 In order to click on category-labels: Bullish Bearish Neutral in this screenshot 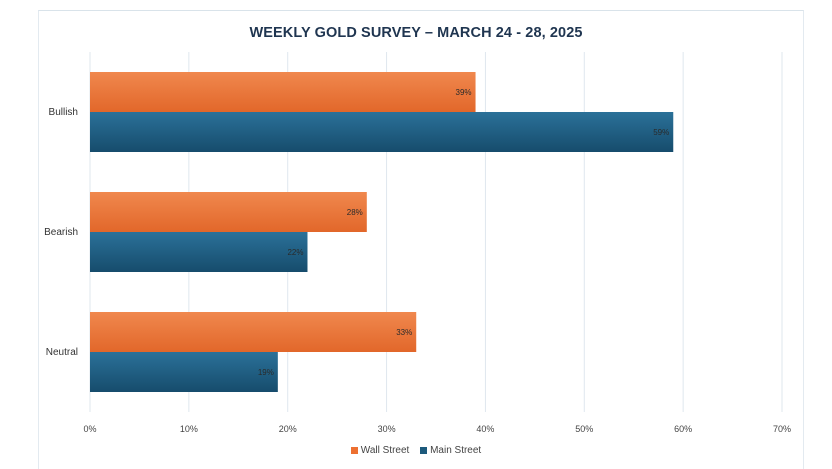, I will do `click(61, 232)`.